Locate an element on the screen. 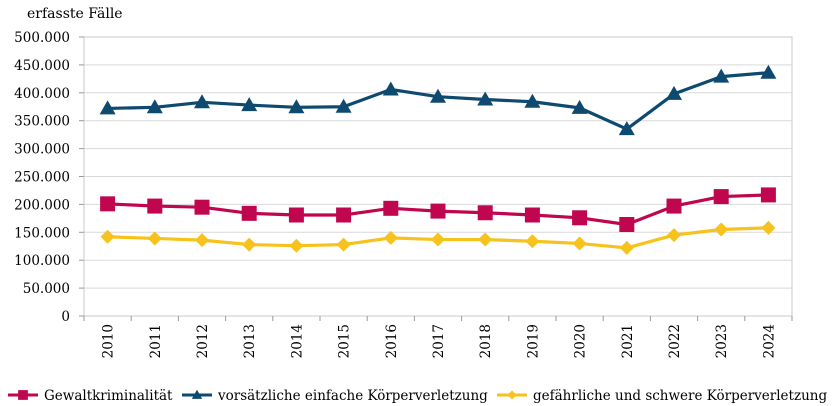  x-tick-label: 2016 is located at coordinates (392, 341).